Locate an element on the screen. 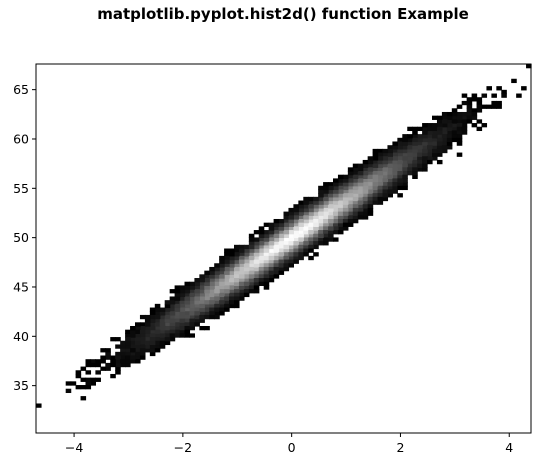 The image size is (547, 465). y-tick-label: 35 is located at coordinates (21, 385).